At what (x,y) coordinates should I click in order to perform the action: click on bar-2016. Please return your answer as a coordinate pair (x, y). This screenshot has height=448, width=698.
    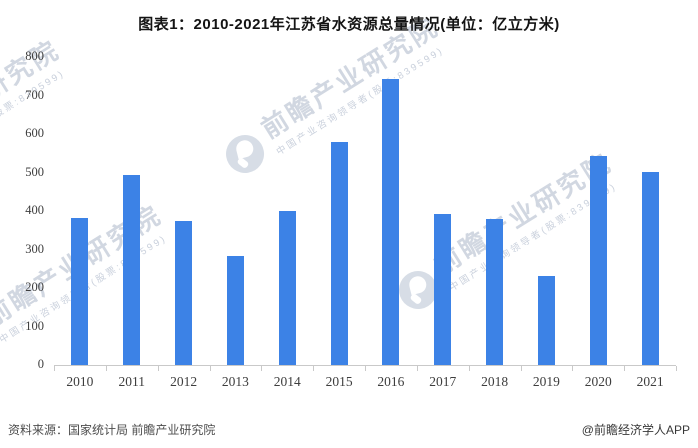
    Looking at the image, I should click on (391, 222).